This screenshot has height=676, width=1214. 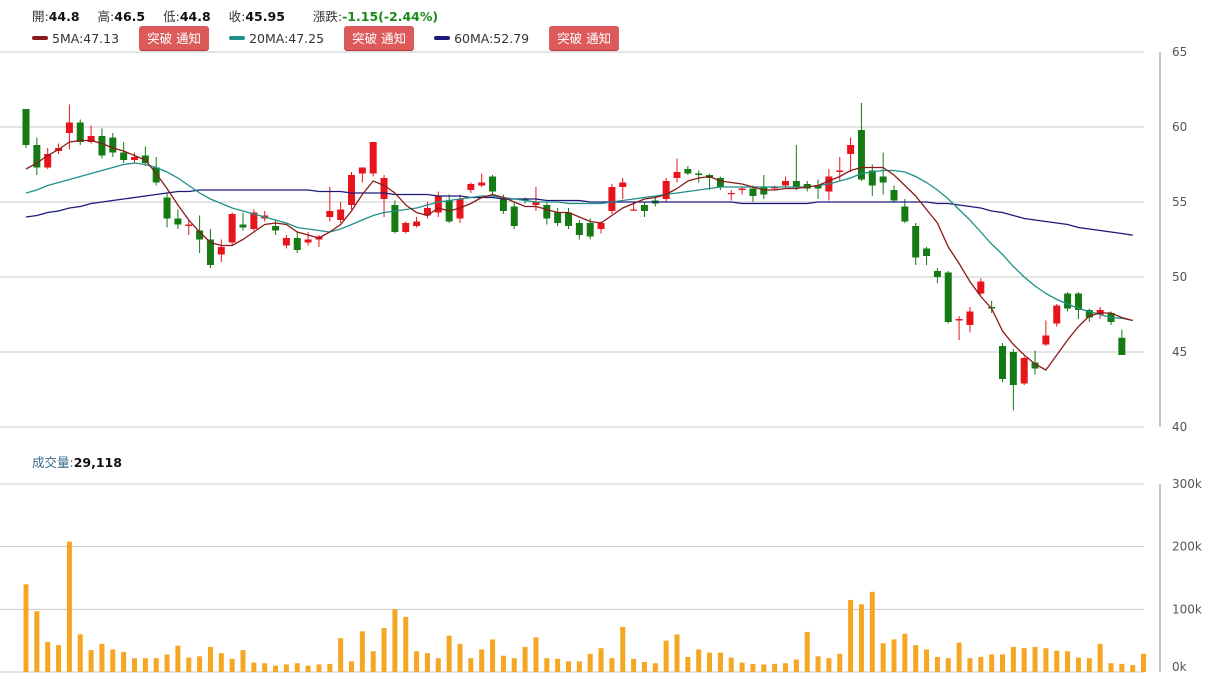 What do you see at coordinates (584, 38) in the screenshot?
I see `ma60-breakout-notify-button: 突破 通知` at bounding box center [584, 38].